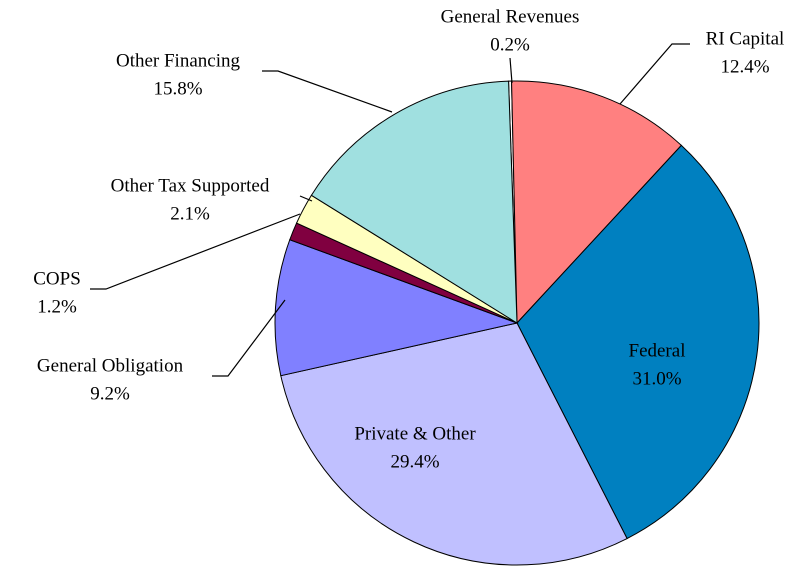 The image size is (804, 568). Describe the element at coordinates (510, 16) in the screenshot. I see `slice-label: General Revenues` at that location.